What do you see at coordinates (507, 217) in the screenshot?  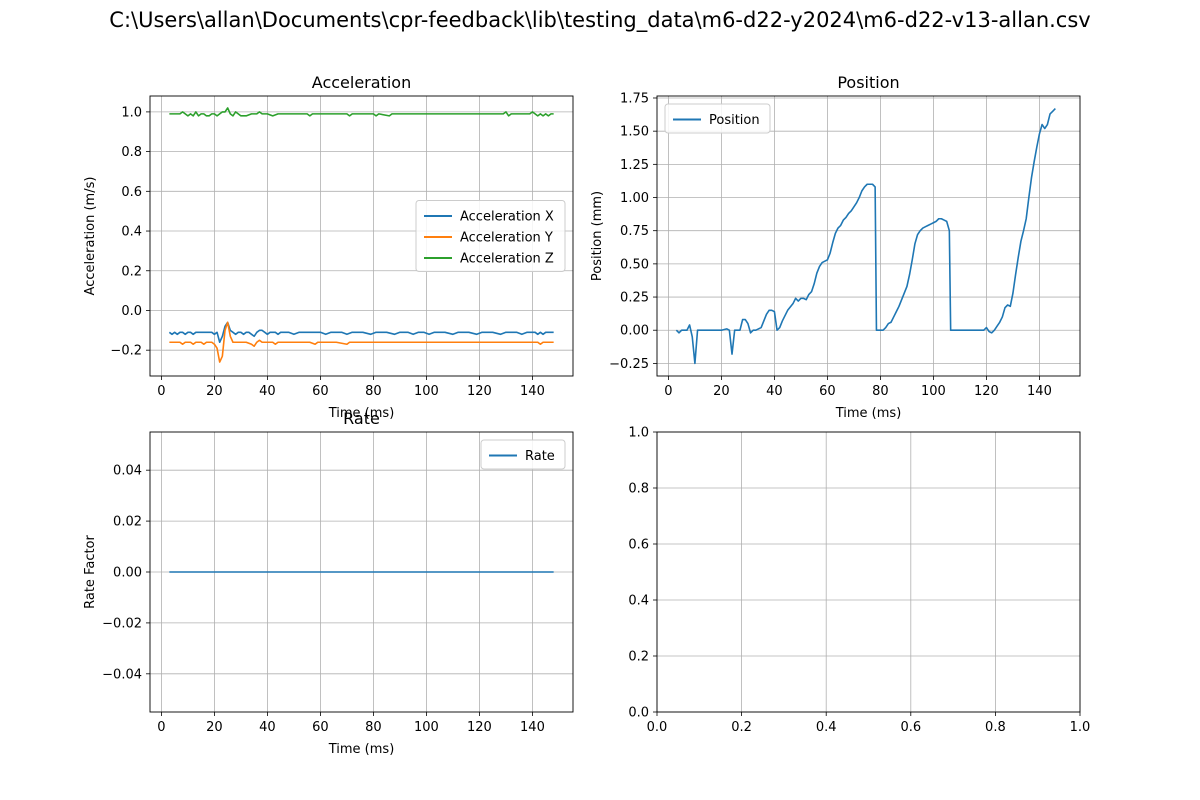 I see `legend-label: Acceleration X` at bounding box center [507, 217].